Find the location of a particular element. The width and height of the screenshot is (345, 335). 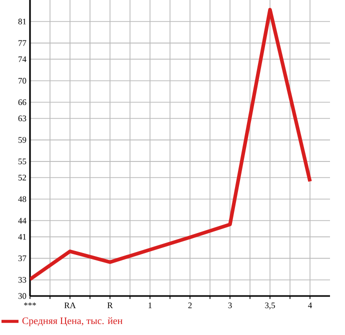

x-tick-label: 2 is located at coordinates (190, 305).